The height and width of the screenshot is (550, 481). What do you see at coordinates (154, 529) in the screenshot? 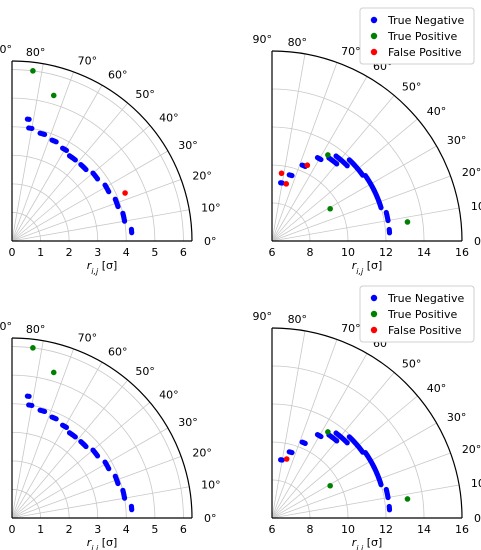
I see `r-tick-label: 5` at bounding box center [154, 529].